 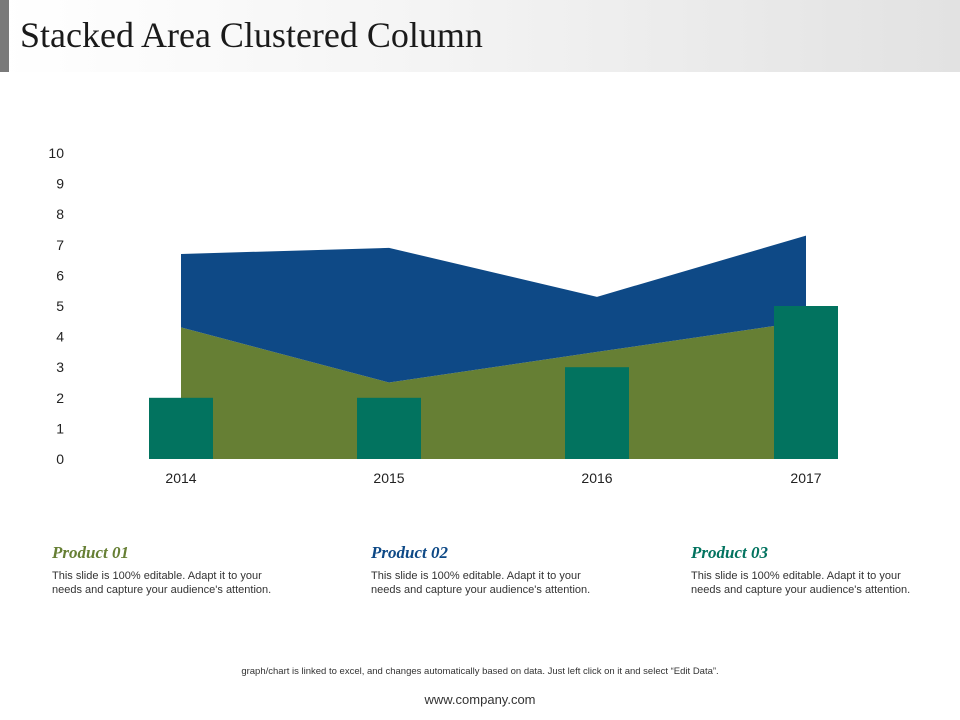 What do you see at coordinates (90, 552) in the screenshot?
I see `product-title: Product 01` at bounding box center [90, 552].